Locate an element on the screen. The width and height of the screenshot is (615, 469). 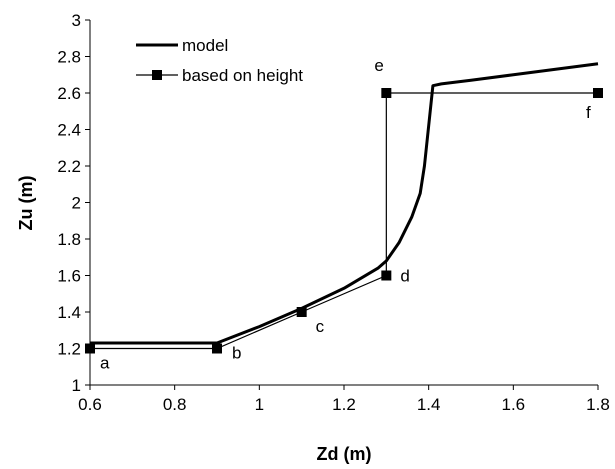
marker-b is located at coordinates (217, 348).